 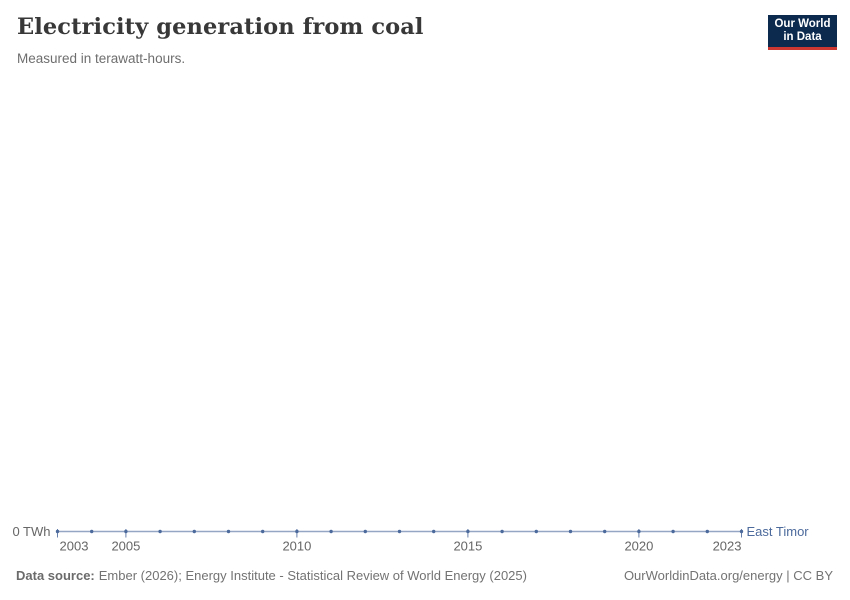 I want to click on x-tick-label: 2005, so click(x=125, y=546).